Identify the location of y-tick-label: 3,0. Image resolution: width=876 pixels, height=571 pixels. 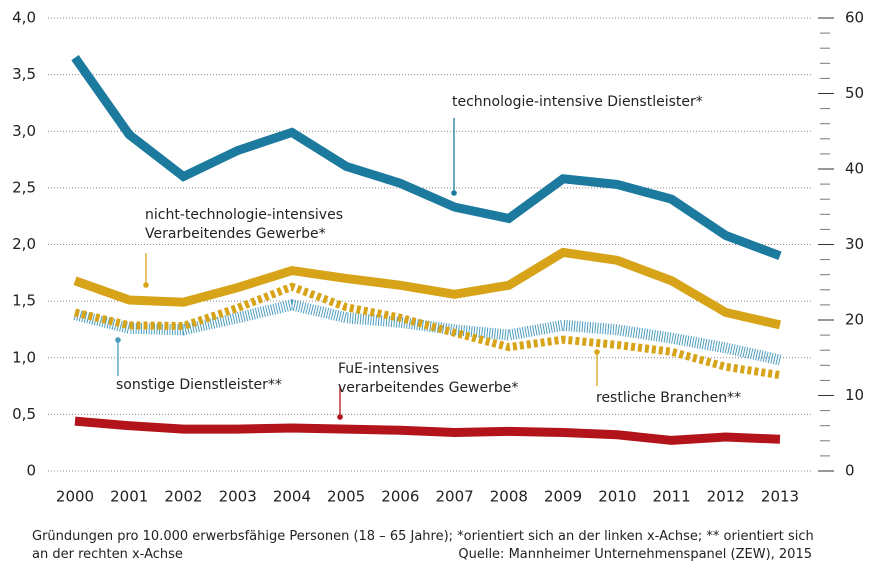
(24, 131).